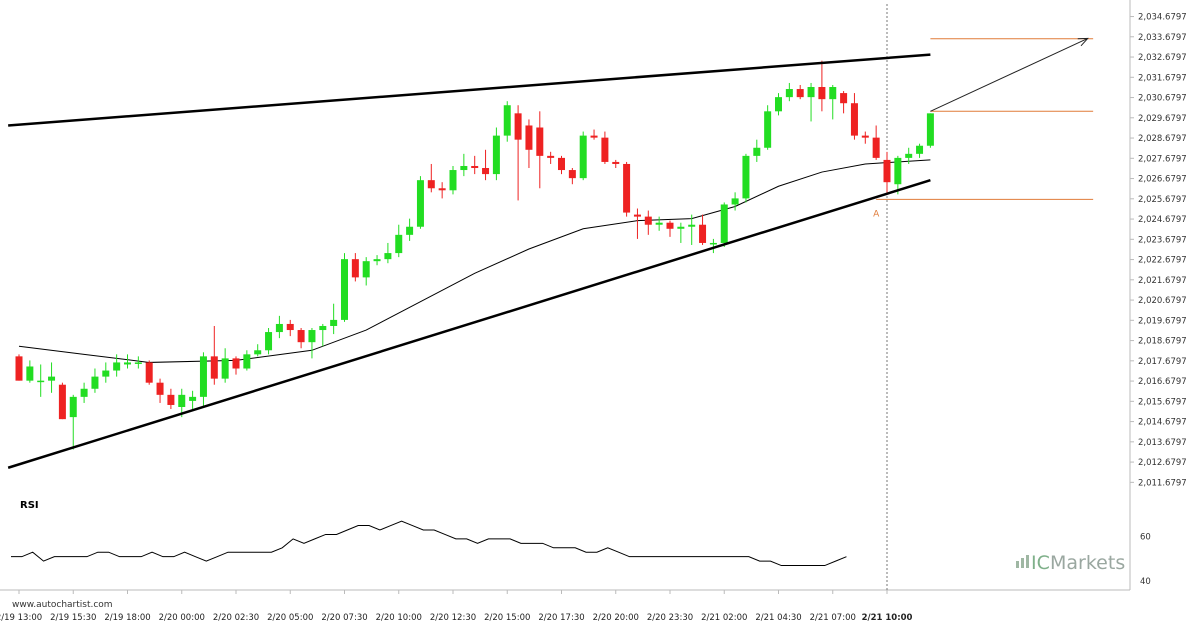 This screenshot has height=634, width=1200. Describe the element at coordinates (344, 618) in the screenshot. I see `x-tick-label: 2/20 07:30` at that location.